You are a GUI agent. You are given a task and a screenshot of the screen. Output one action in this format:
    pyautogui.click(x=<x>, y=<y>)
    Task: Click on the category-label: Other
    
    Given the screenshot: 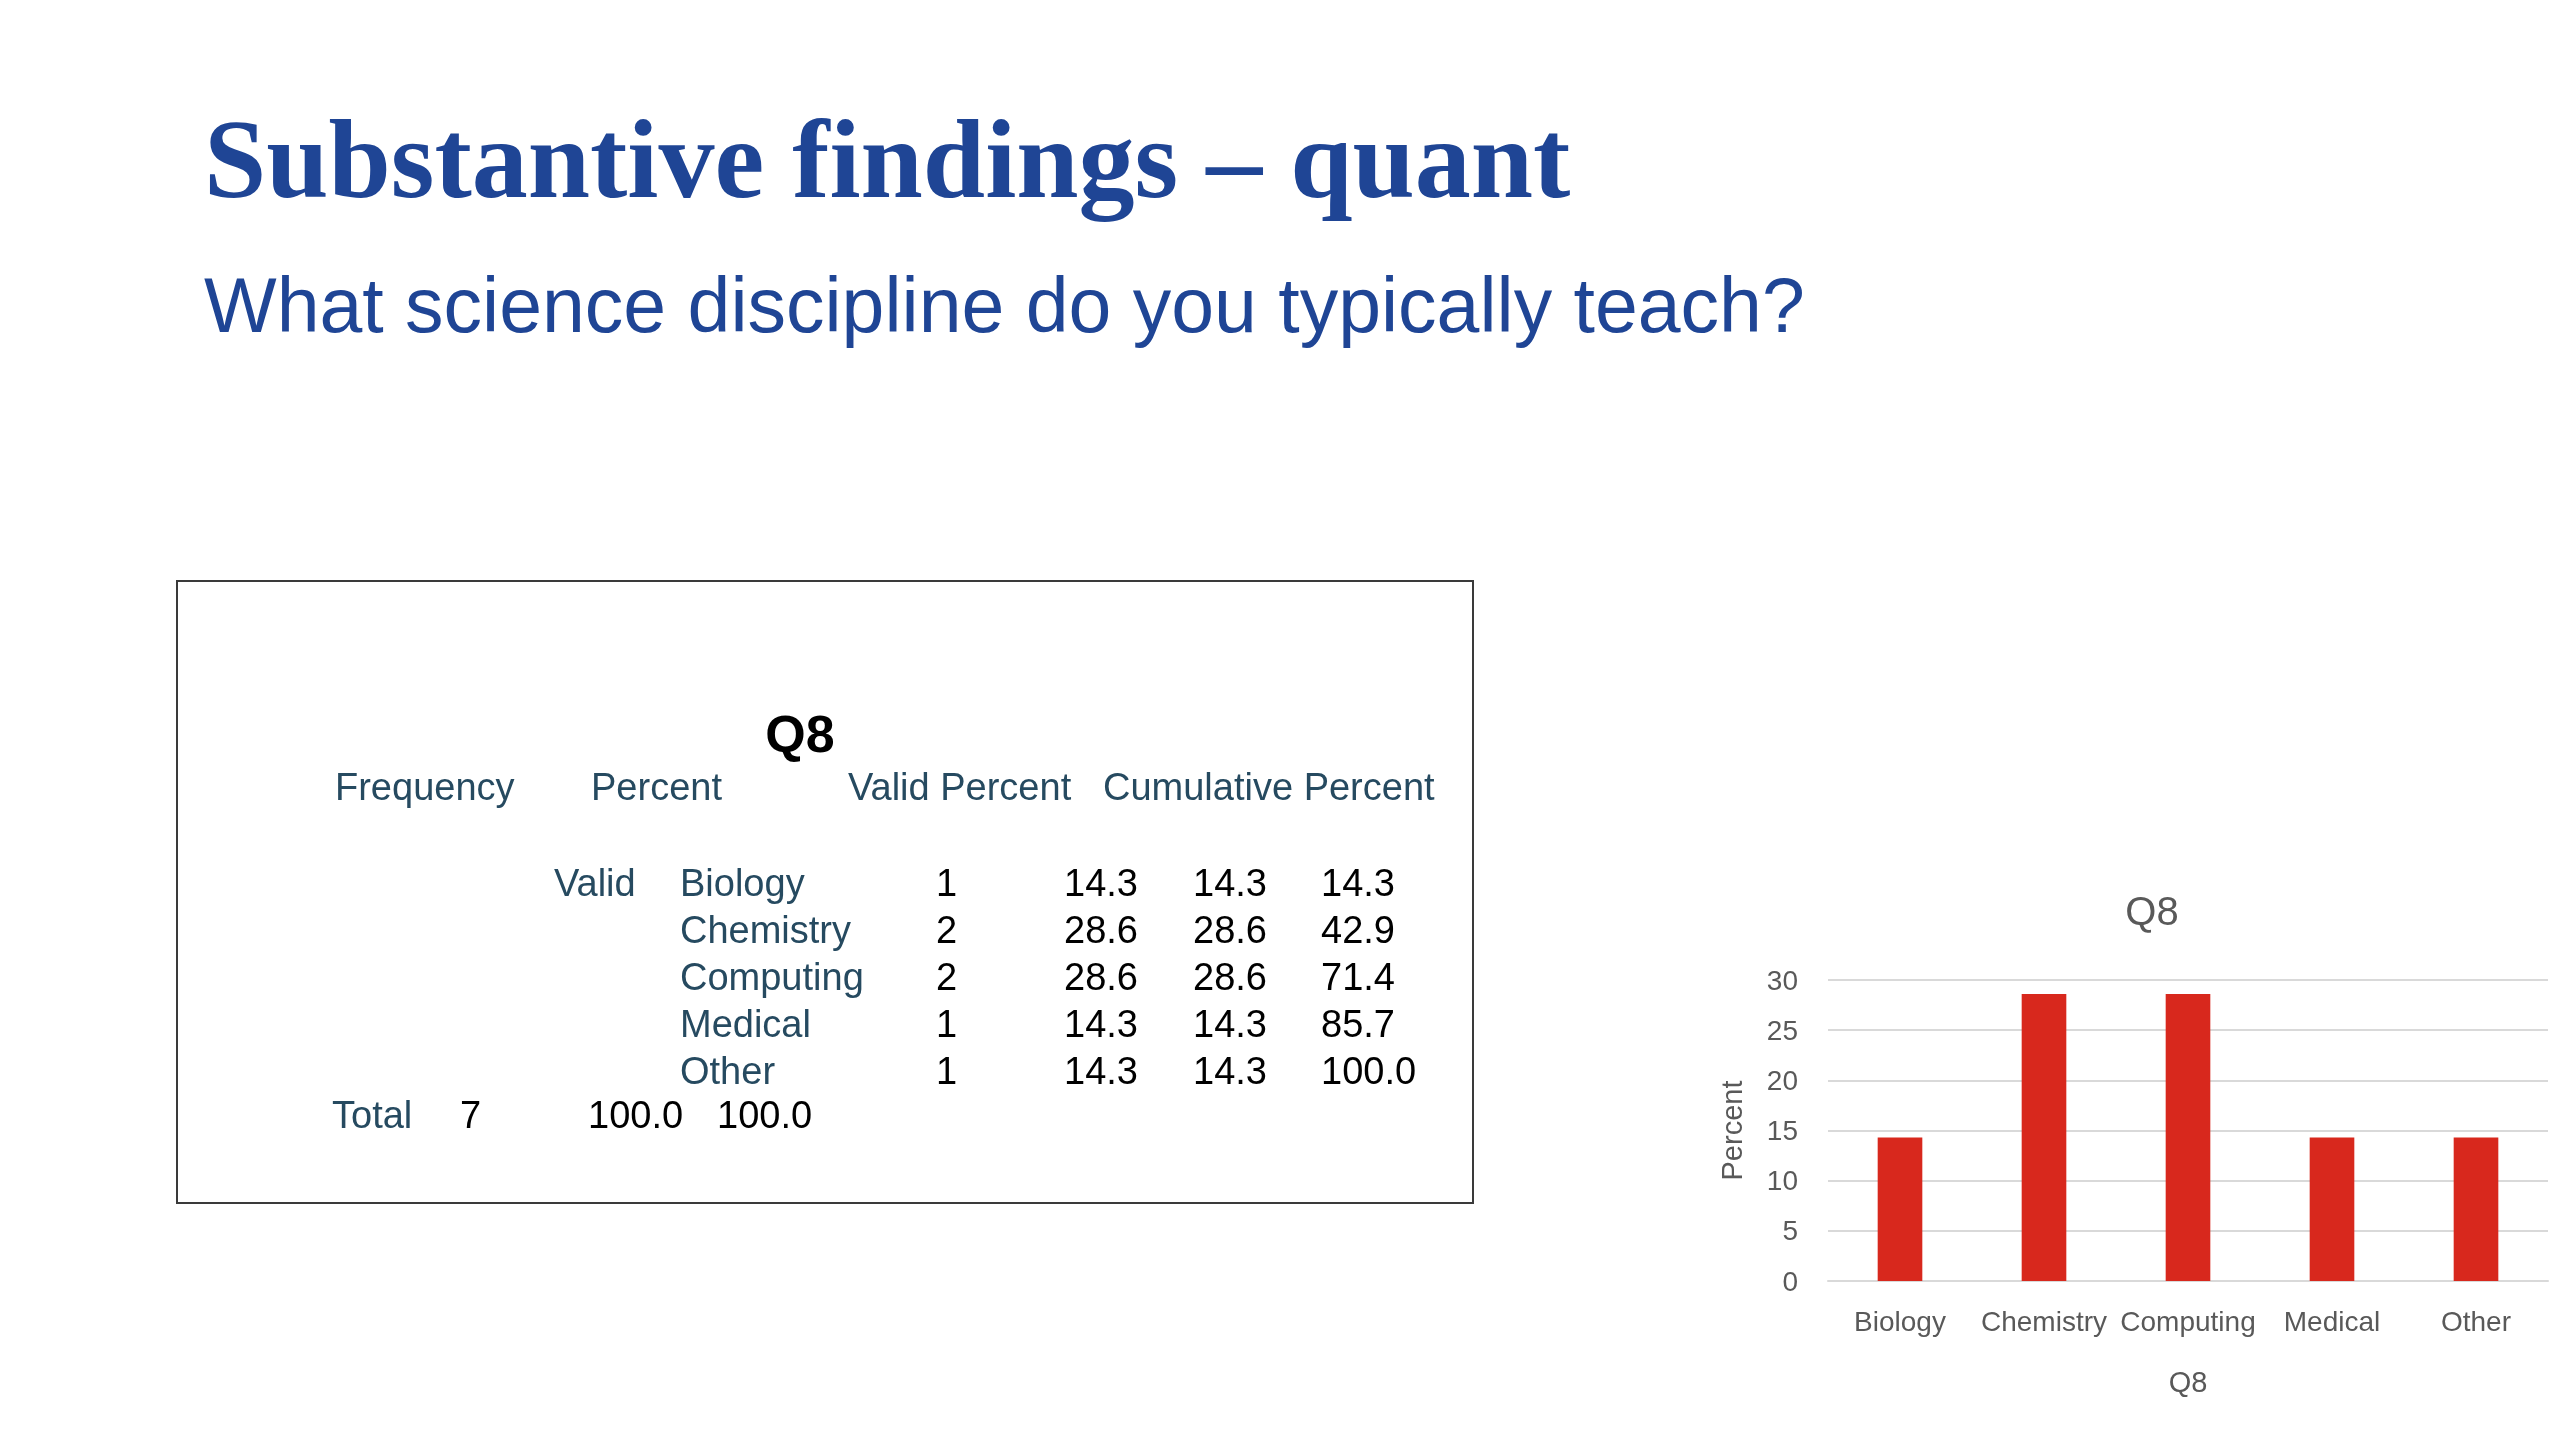 What is the action you would take?
    pyautogui.click(x=728, y=1071)
    